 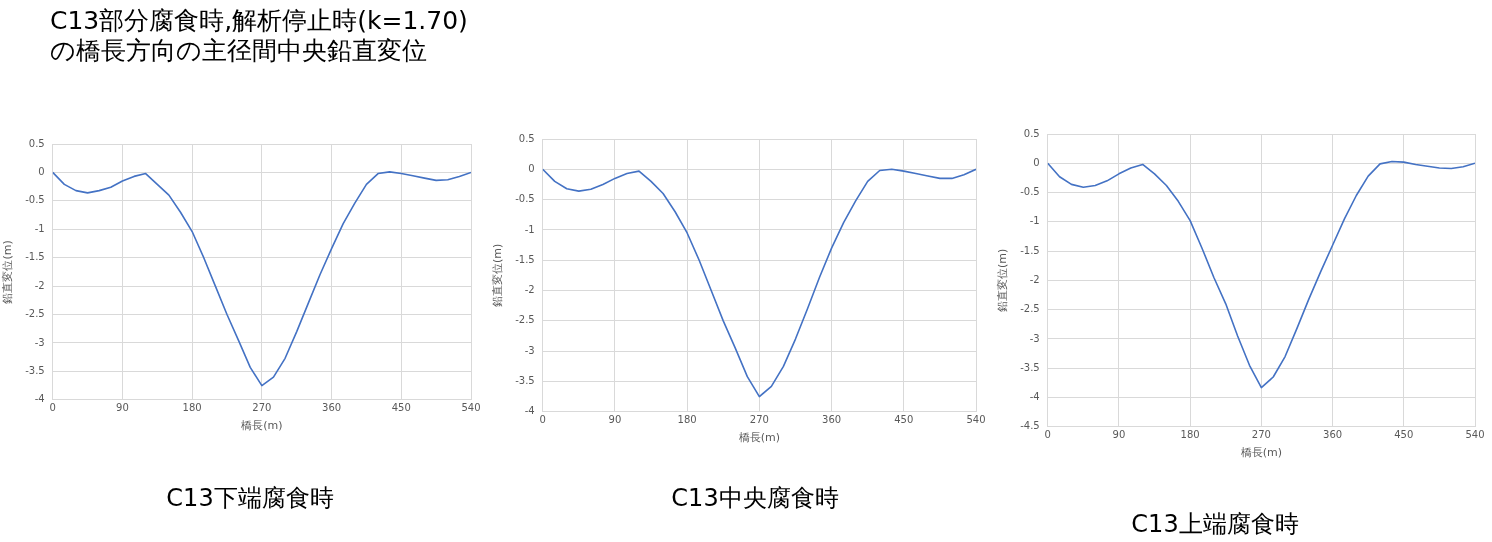 I want to click on text: C13下端腐食時, so click(x=250, y=498).